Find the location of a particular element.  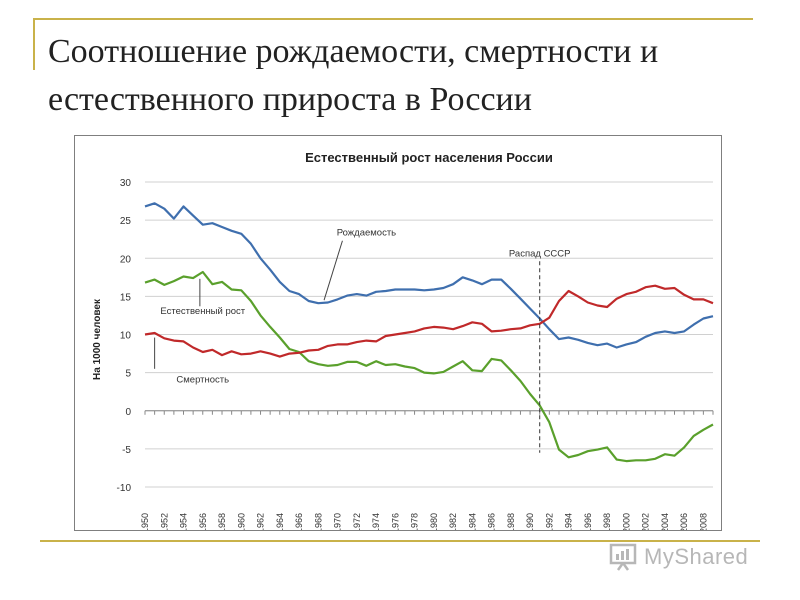

watermark-text: MyShared is located at coordinates (696, 556).